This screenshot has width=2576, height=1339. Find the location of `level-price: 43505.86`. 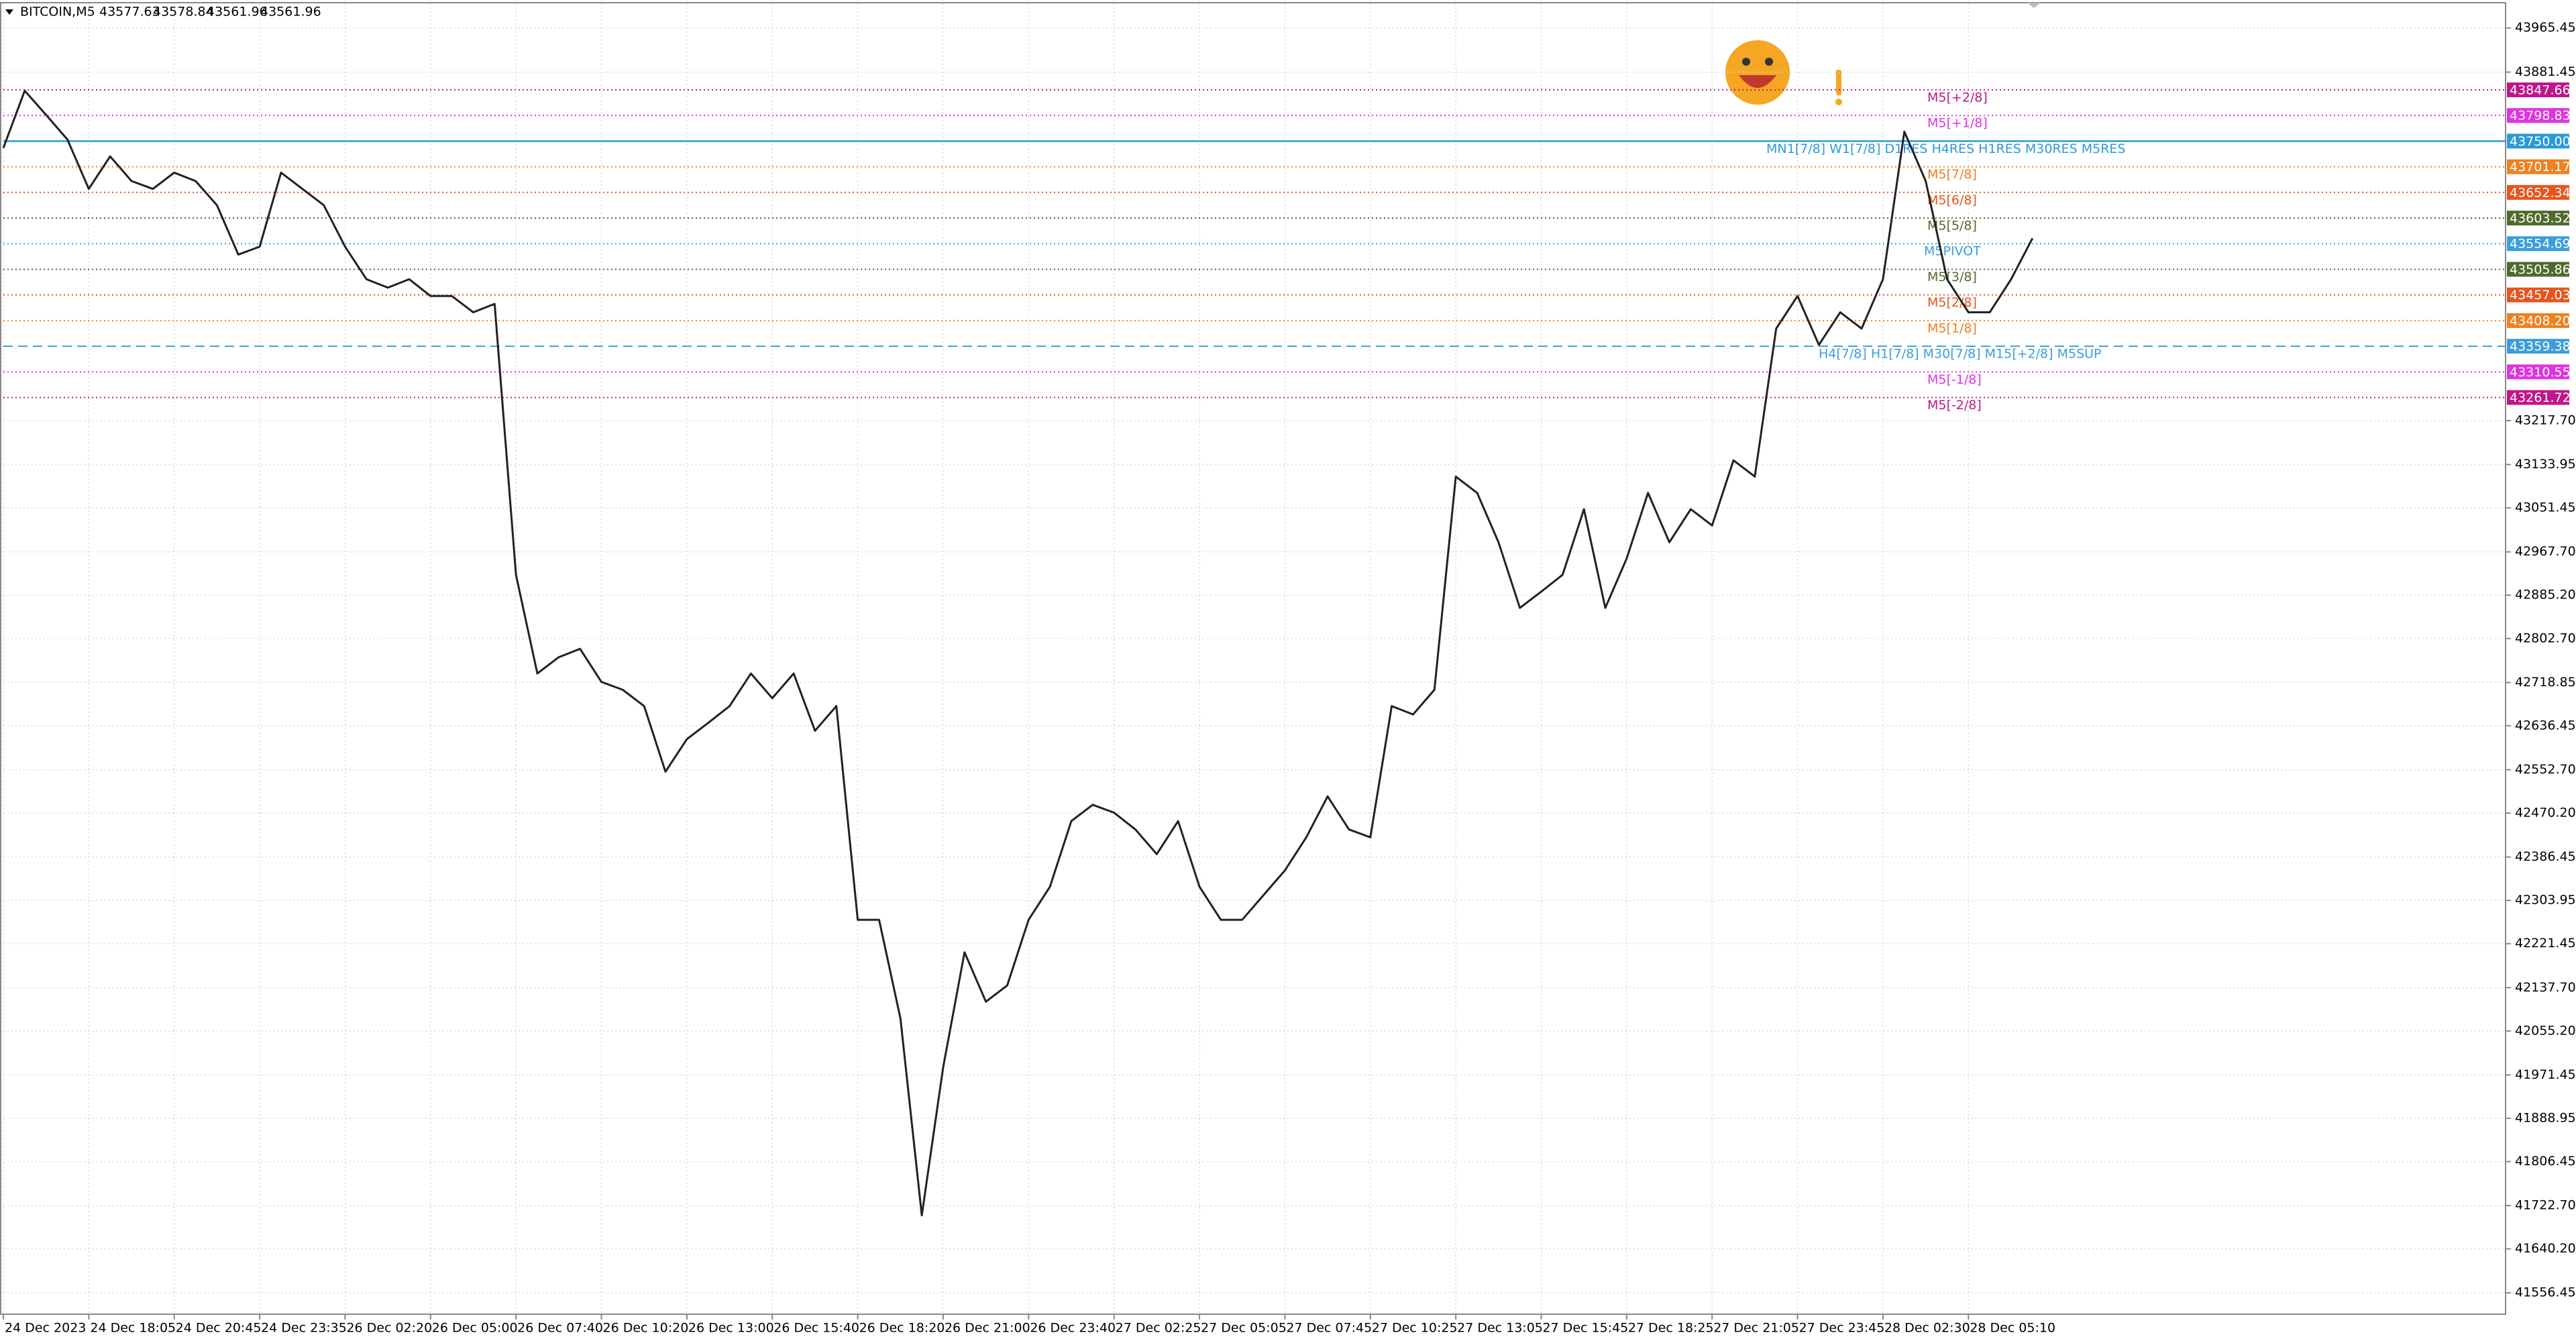

level-price: 43505.86 is located at coordinates (2540, 269).